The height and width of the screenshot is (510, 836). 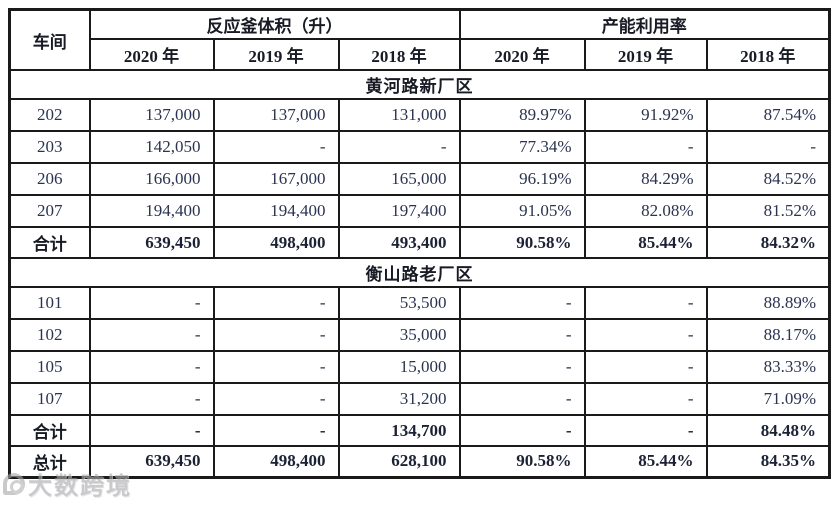 What do you see at coordinates (522, 211) in the screenshot?
I see `value-cell: 91.05%` at bounding box center [522, 211].